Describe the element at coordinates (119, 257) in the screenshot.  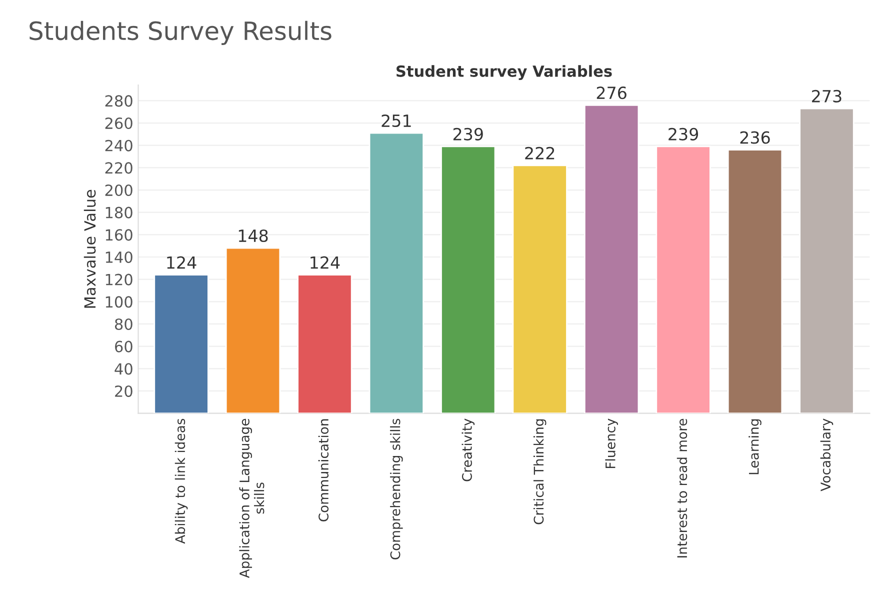
I see `y-tick-label: 140` at that location.